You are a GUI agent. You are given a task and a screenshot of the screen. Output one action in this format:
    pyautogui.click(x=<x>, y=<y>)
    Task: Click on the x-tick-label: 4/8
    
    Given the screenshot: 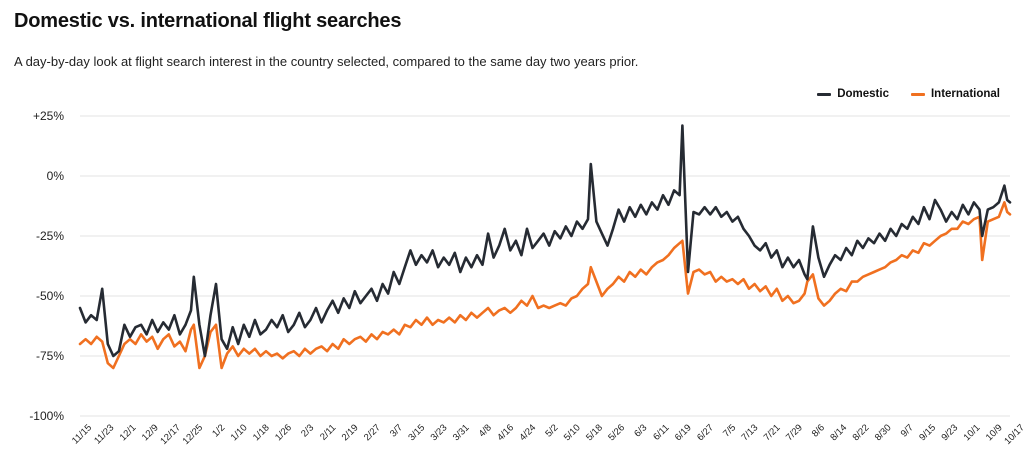 What is the action you would take?
    pyautogui.click(x=485, y=430)
    